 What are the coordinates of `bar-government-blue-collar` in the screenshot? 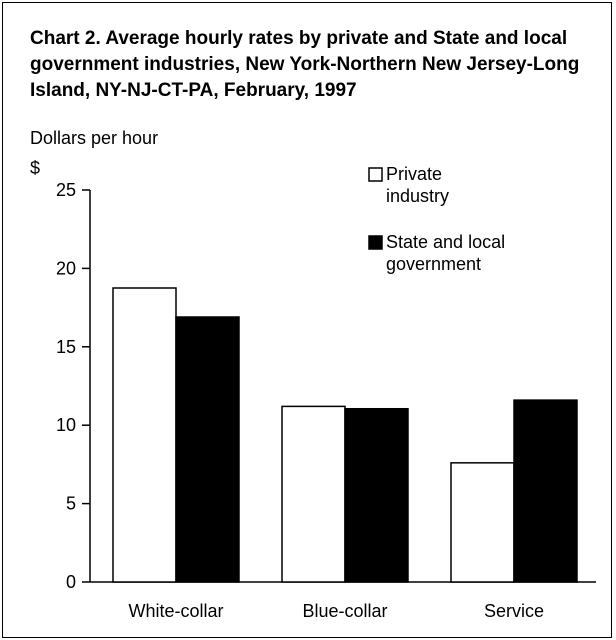 It's located at (376, 495).